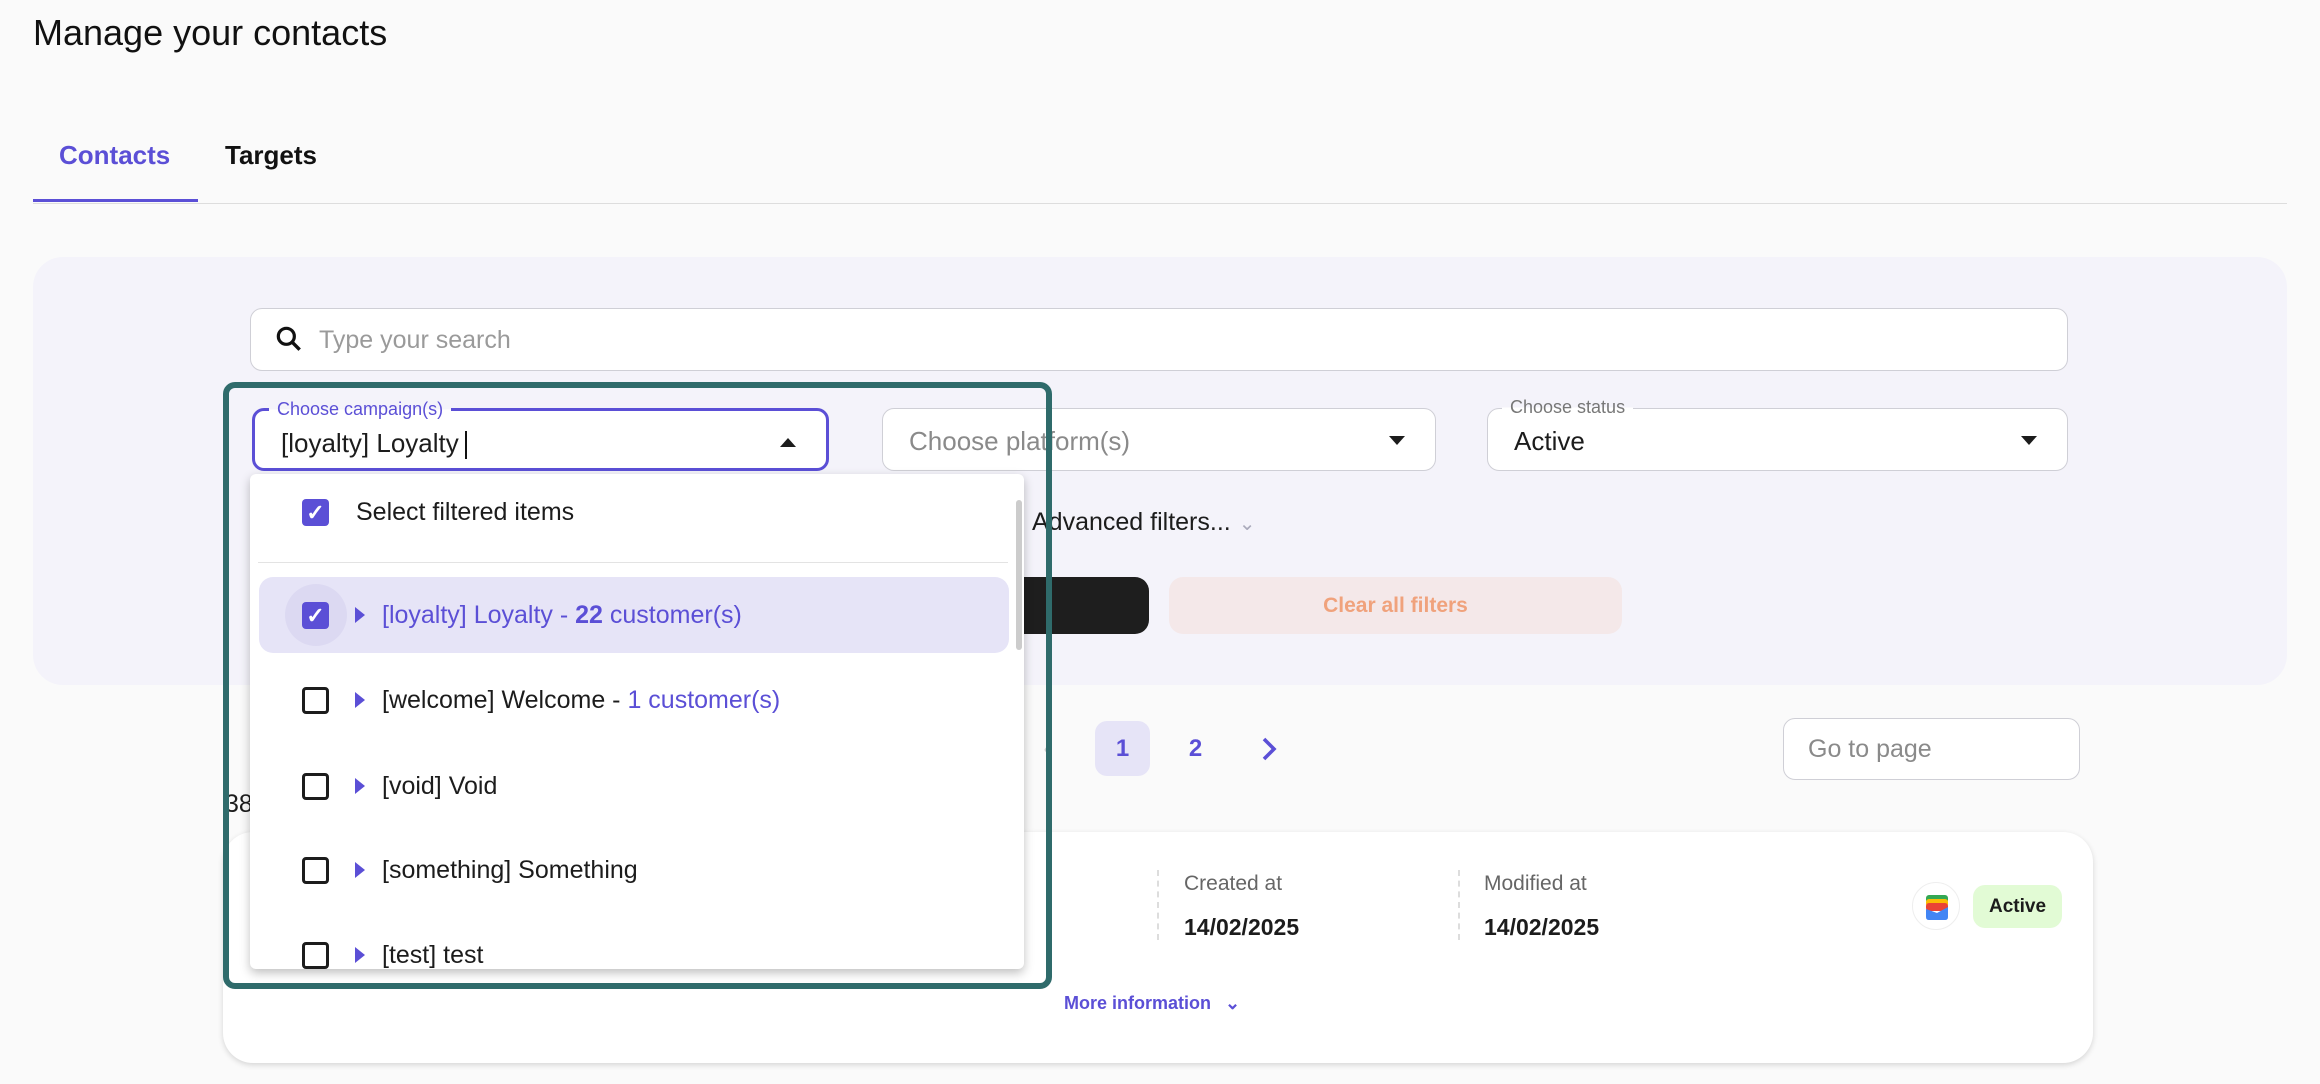 Image resolution: width=2320 pixels, height=1084 pixels. I want to click on clear-filters-button: Clear all filters, so click(1395, 605).